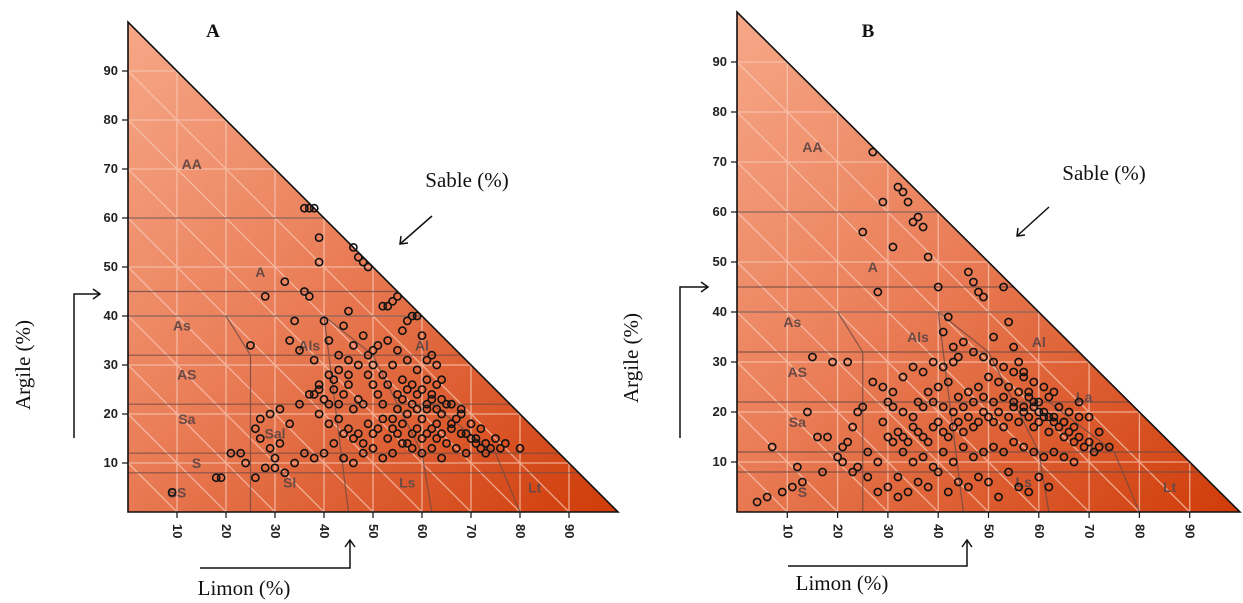 The image size is (1243, 603). What do you see at coordinates (918, 337) in the screenshot?
I see `zone-label-als: Als` at bounding box center [918, 337].